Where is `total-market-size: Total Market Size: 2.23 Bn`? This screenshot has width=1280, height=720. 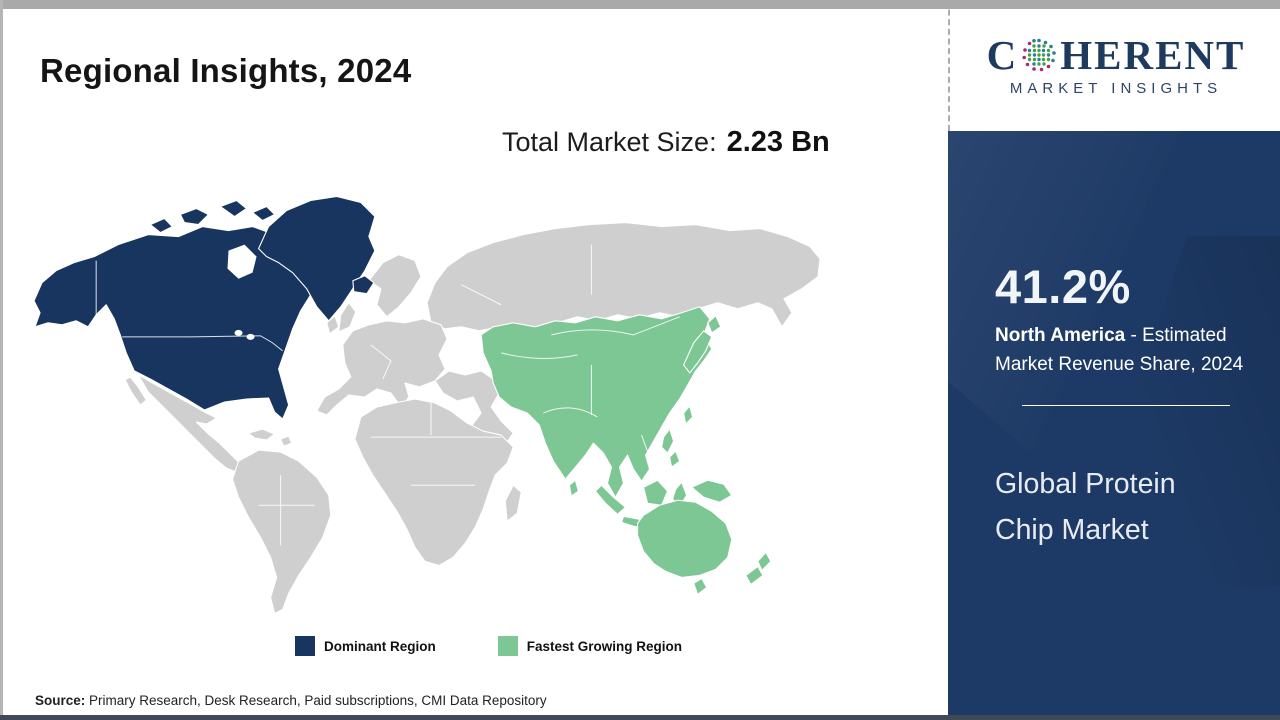 total-market-size: Total Market Size: 2.23 Bn is located at coordinates (666, 142).